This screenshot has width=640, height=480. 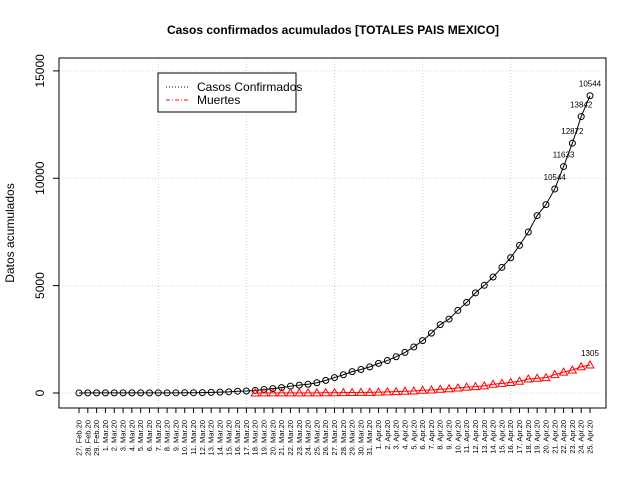 I want to click on x-tick-label: 10. Apr.20, so click(x=457, y=437).